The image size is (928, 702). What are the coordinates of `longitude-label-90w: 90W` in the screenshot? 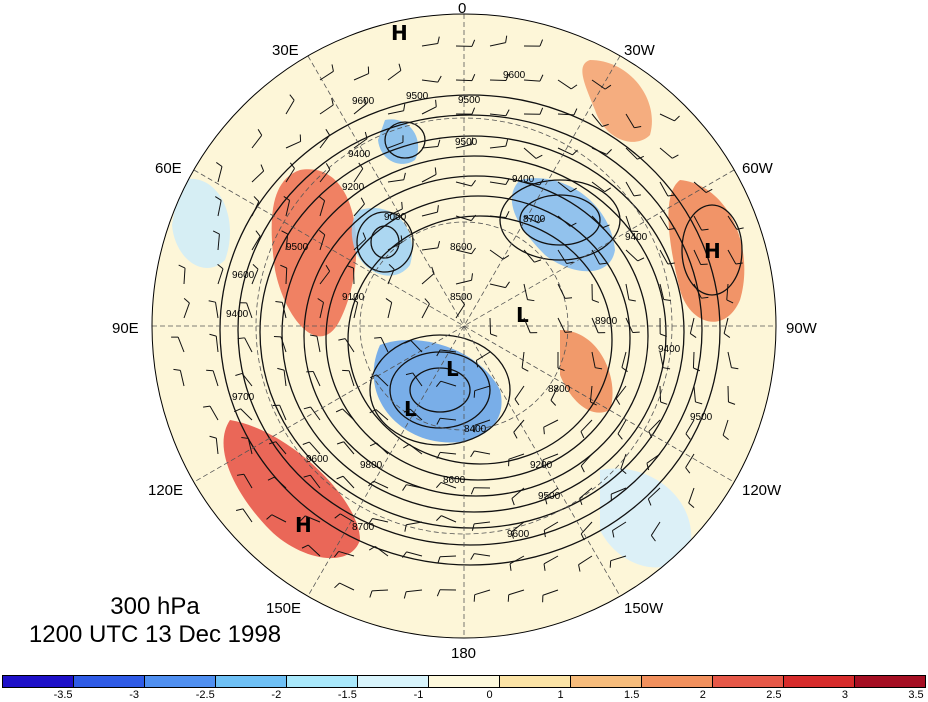 It's located at (801, 328).